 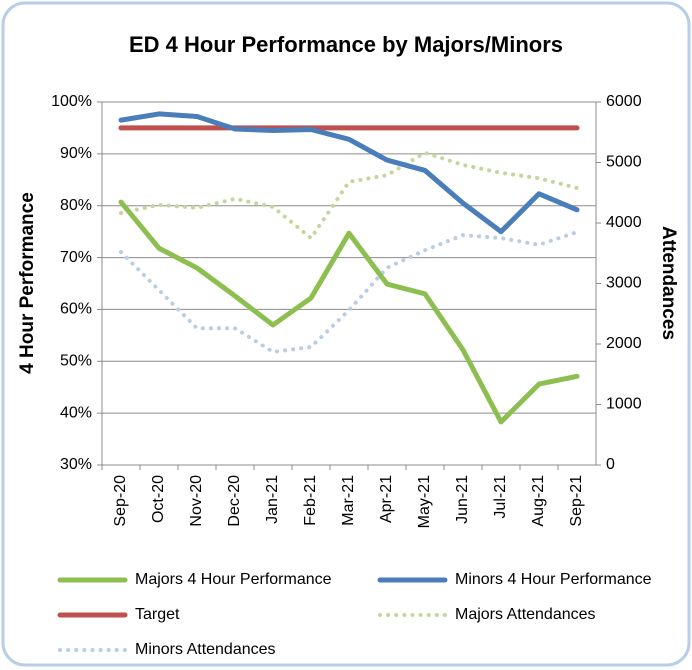 What do you see at coordinates (348, 500) in the screenshot?
I see `x-tick-label: Mar-21` at bounding box center [348, 500].